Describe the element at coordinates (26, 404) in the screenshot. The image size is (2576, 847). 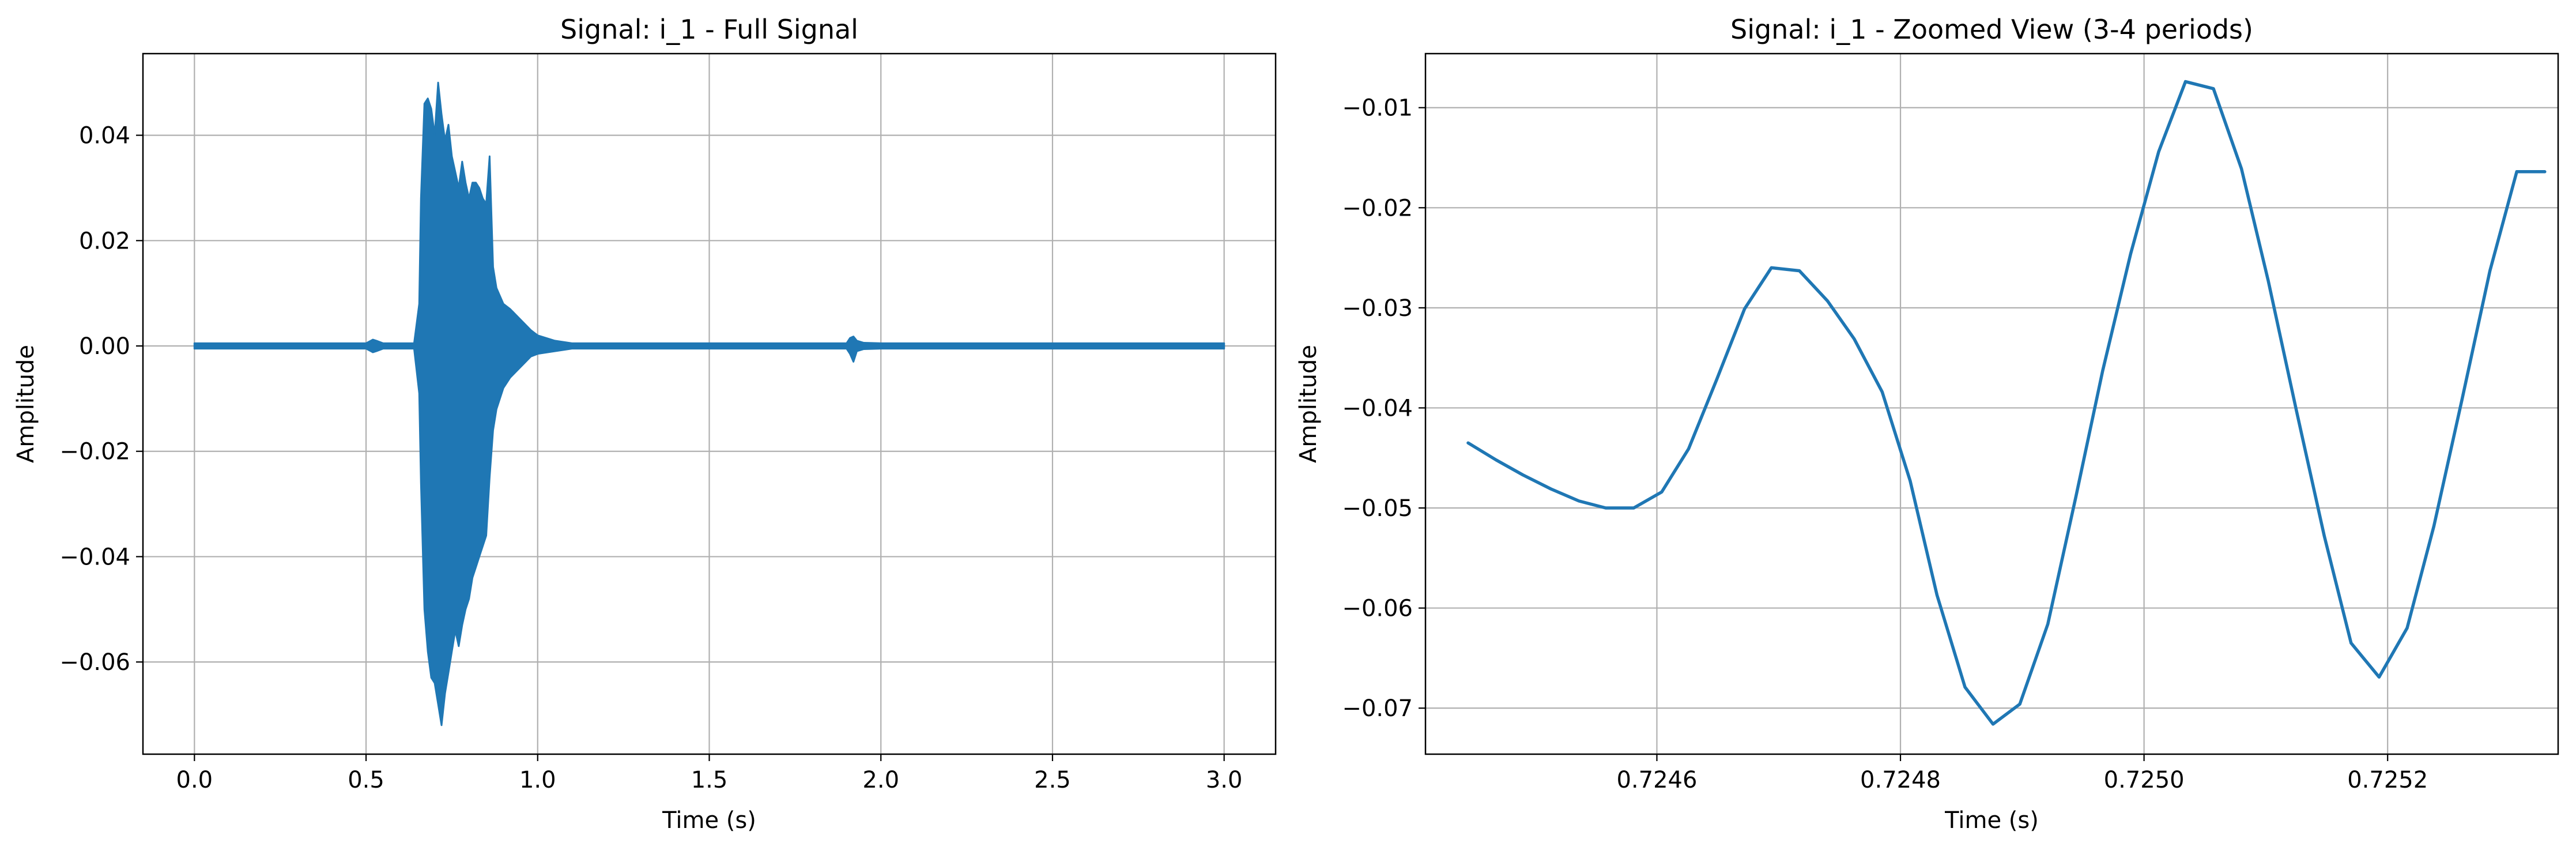
I see `full-signal-y-axis-label: Amplitude` at that location.